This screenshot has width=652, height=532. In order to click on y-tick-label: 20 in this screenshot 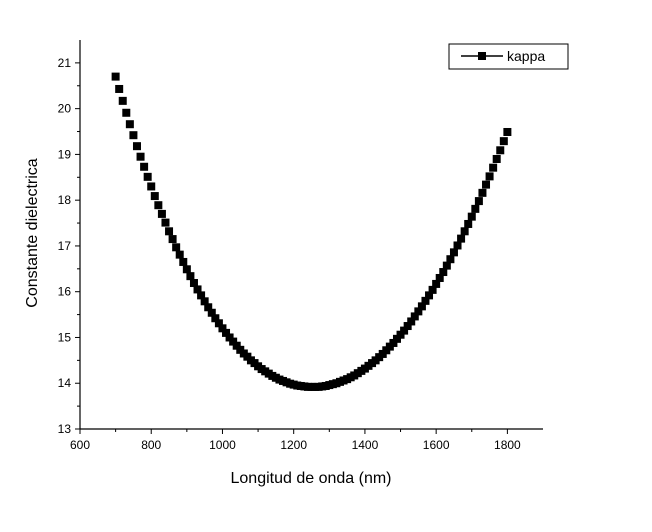, I will do `click(65, 109)`.